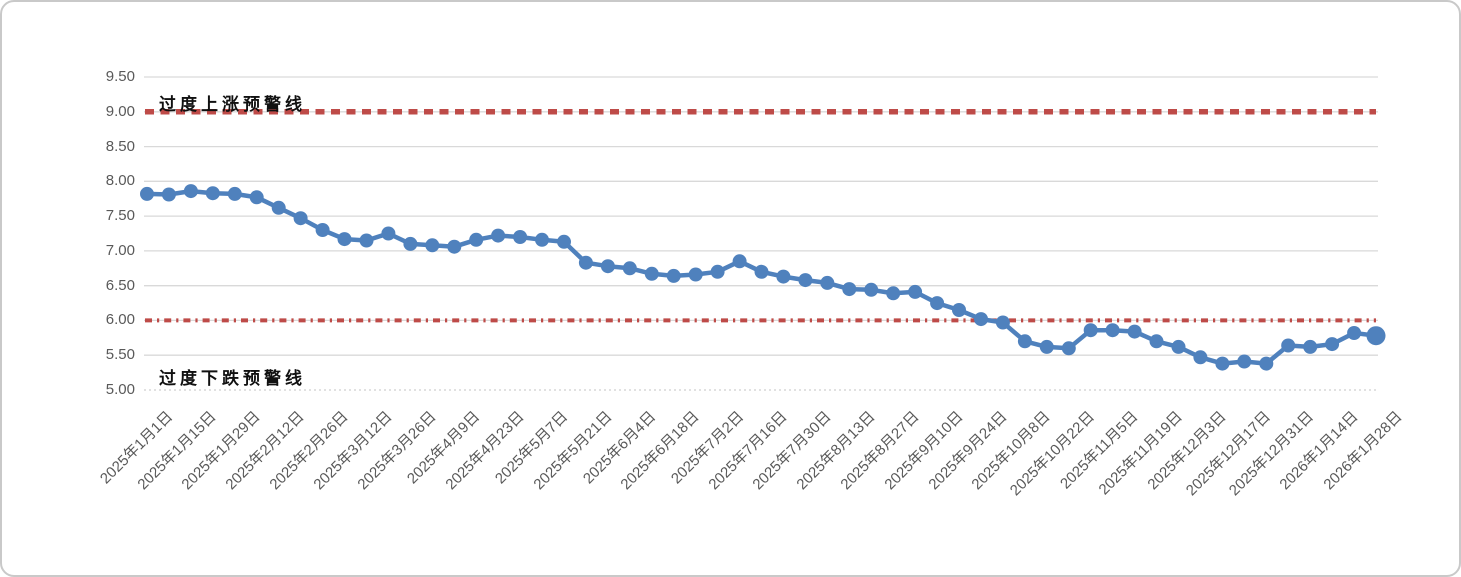  I want to click on y-axis-label: 5.00, so click(120, 389).